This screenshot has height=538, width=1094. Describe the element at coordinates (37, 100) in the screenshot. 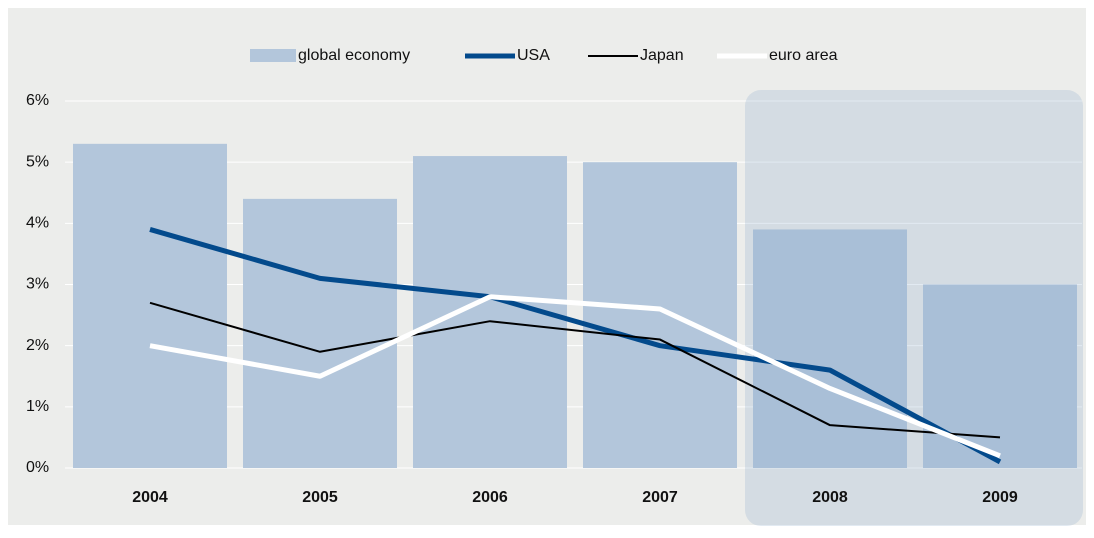

I see `y-tick-label: 6%` at that location.